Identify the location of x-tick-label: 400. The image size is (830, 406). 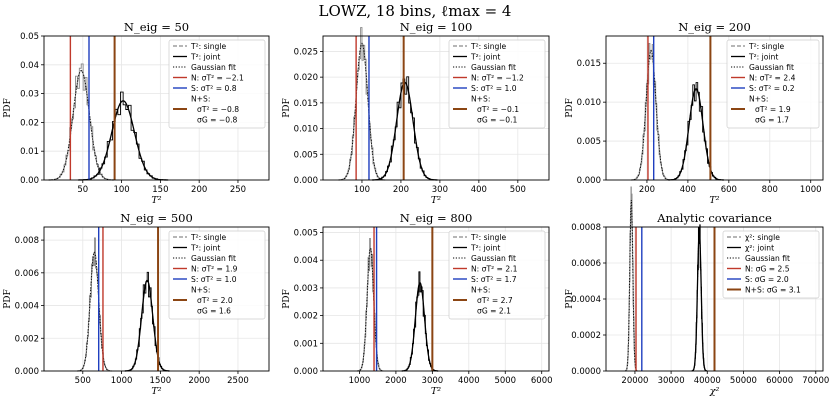
(688, 190).